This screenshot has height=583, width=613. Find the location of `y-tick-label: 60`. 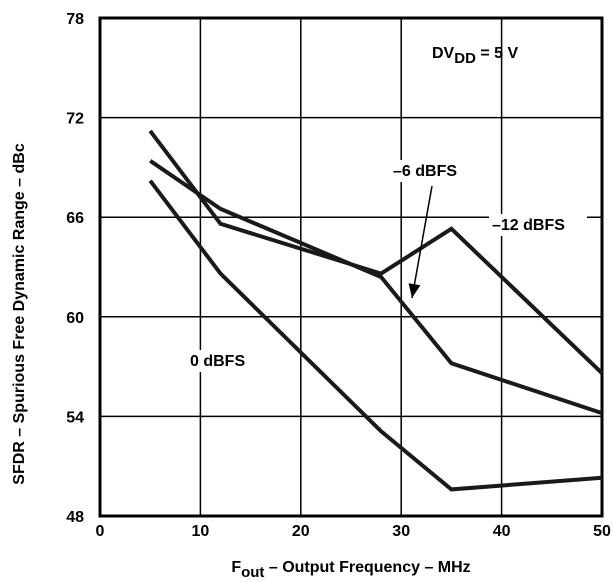

y-tick-label: 60 is located at coordinates (75, 318).